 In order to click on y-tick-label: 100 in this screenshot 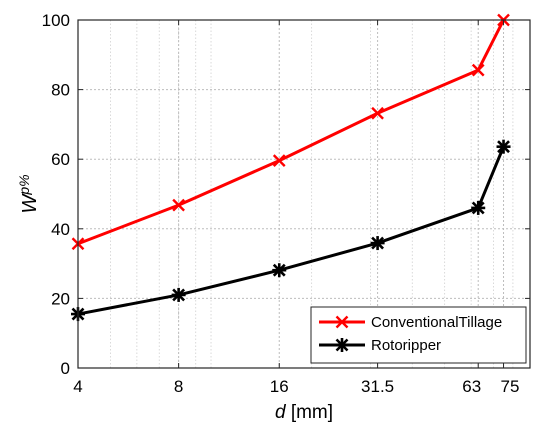, I will do `click(56, 20)`.